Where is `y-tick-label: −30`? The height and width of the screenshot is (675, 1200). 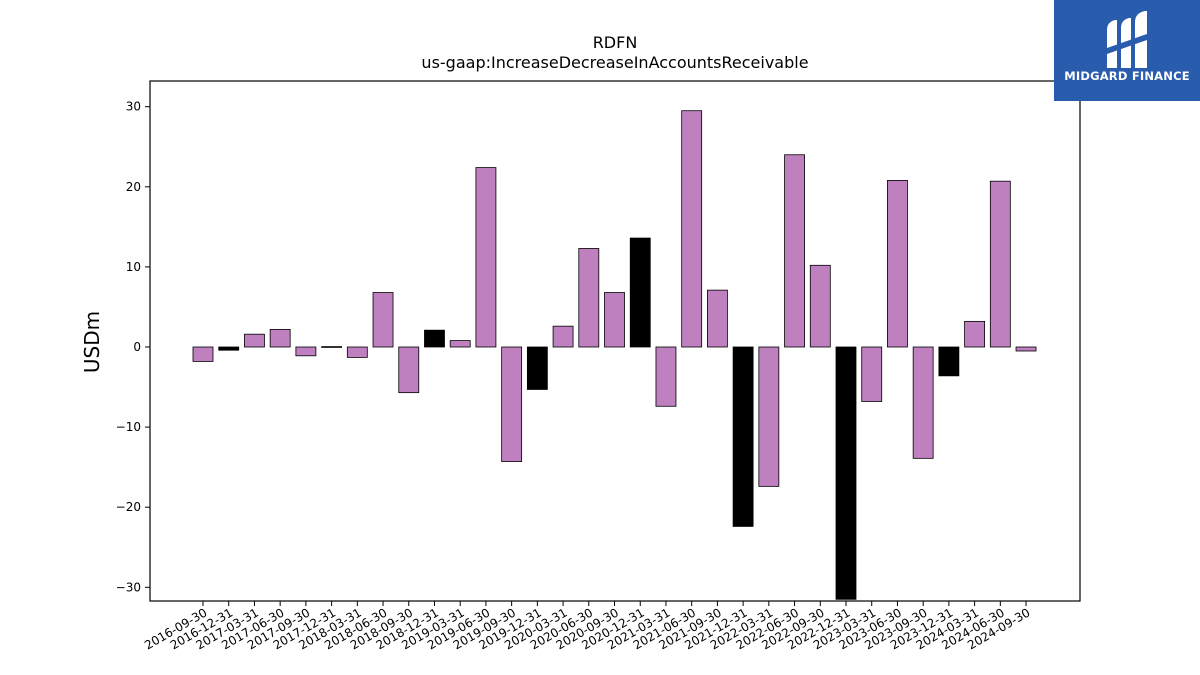 y-tick-label: −30 is located at coordinates (128, 587).